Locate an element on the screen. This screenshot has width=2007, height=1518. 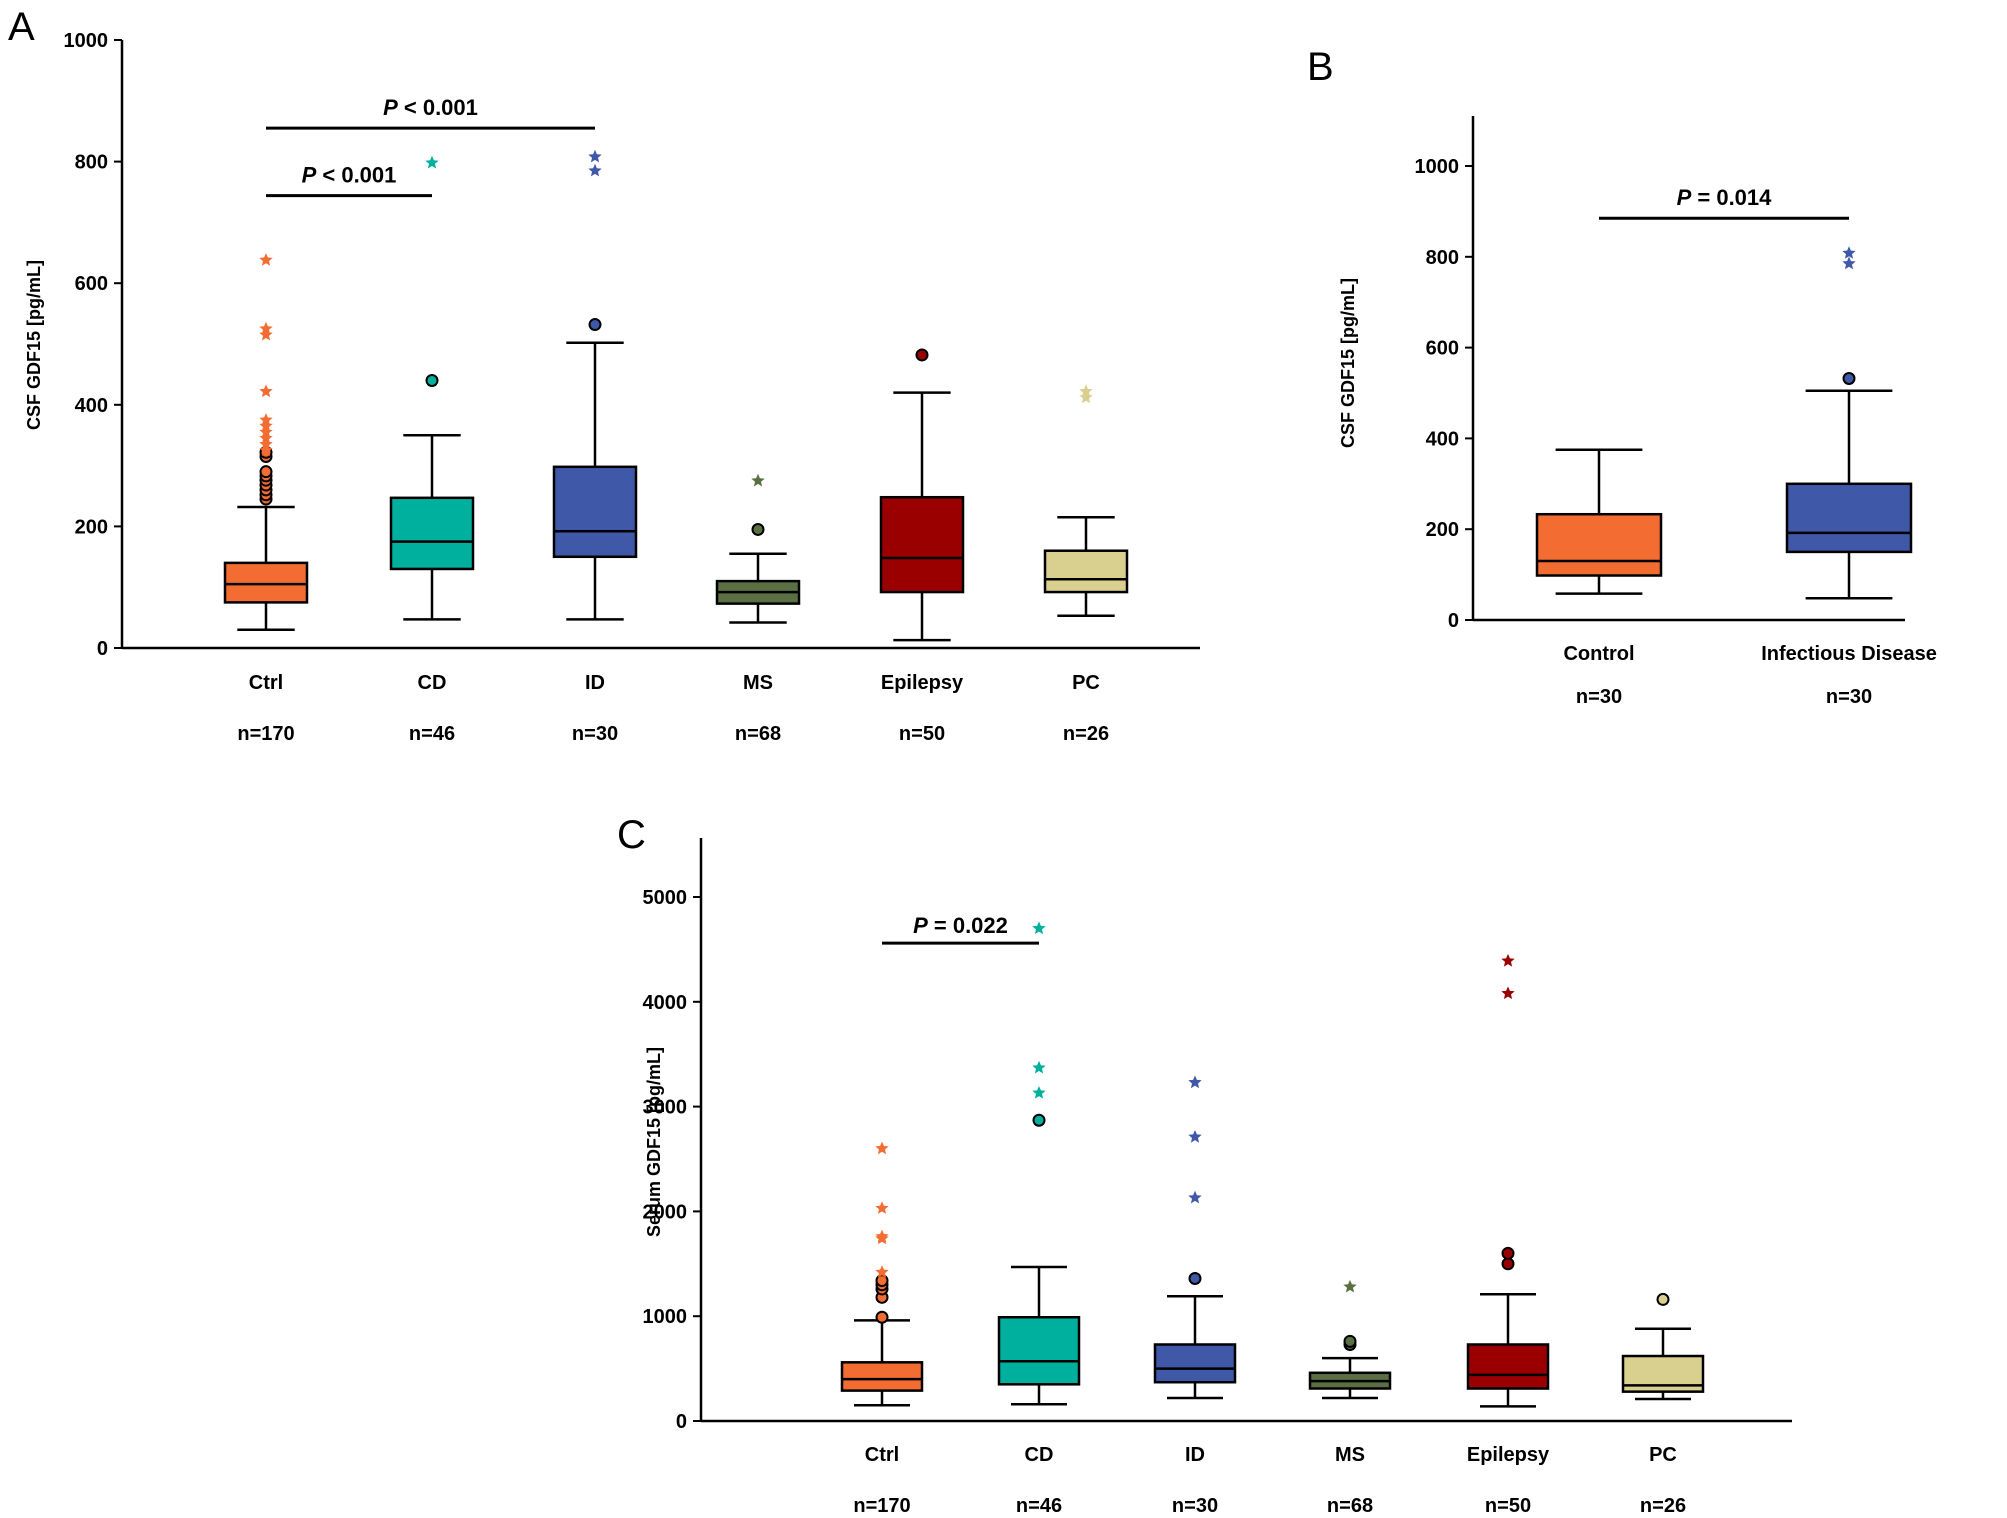
y-axis-label: CSF GDF15 [pg/mL] is located at coordinates (1348, 363).